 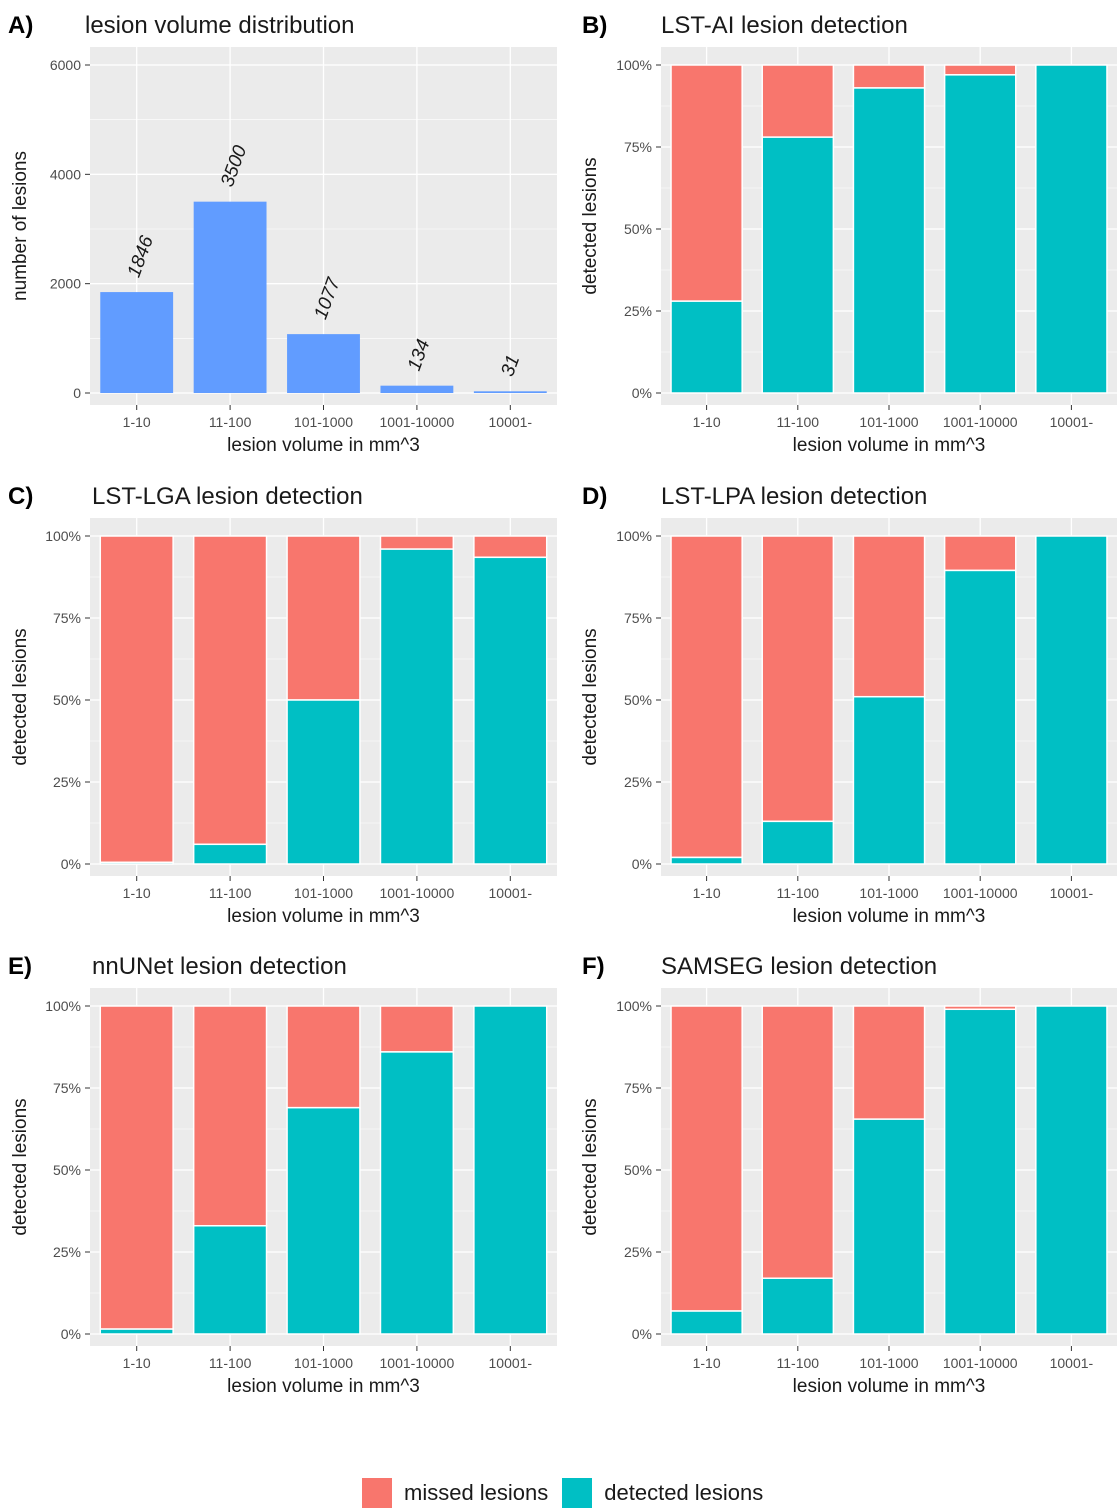 I want to click on bar-missed-10001-, so click(x=510, y=547).